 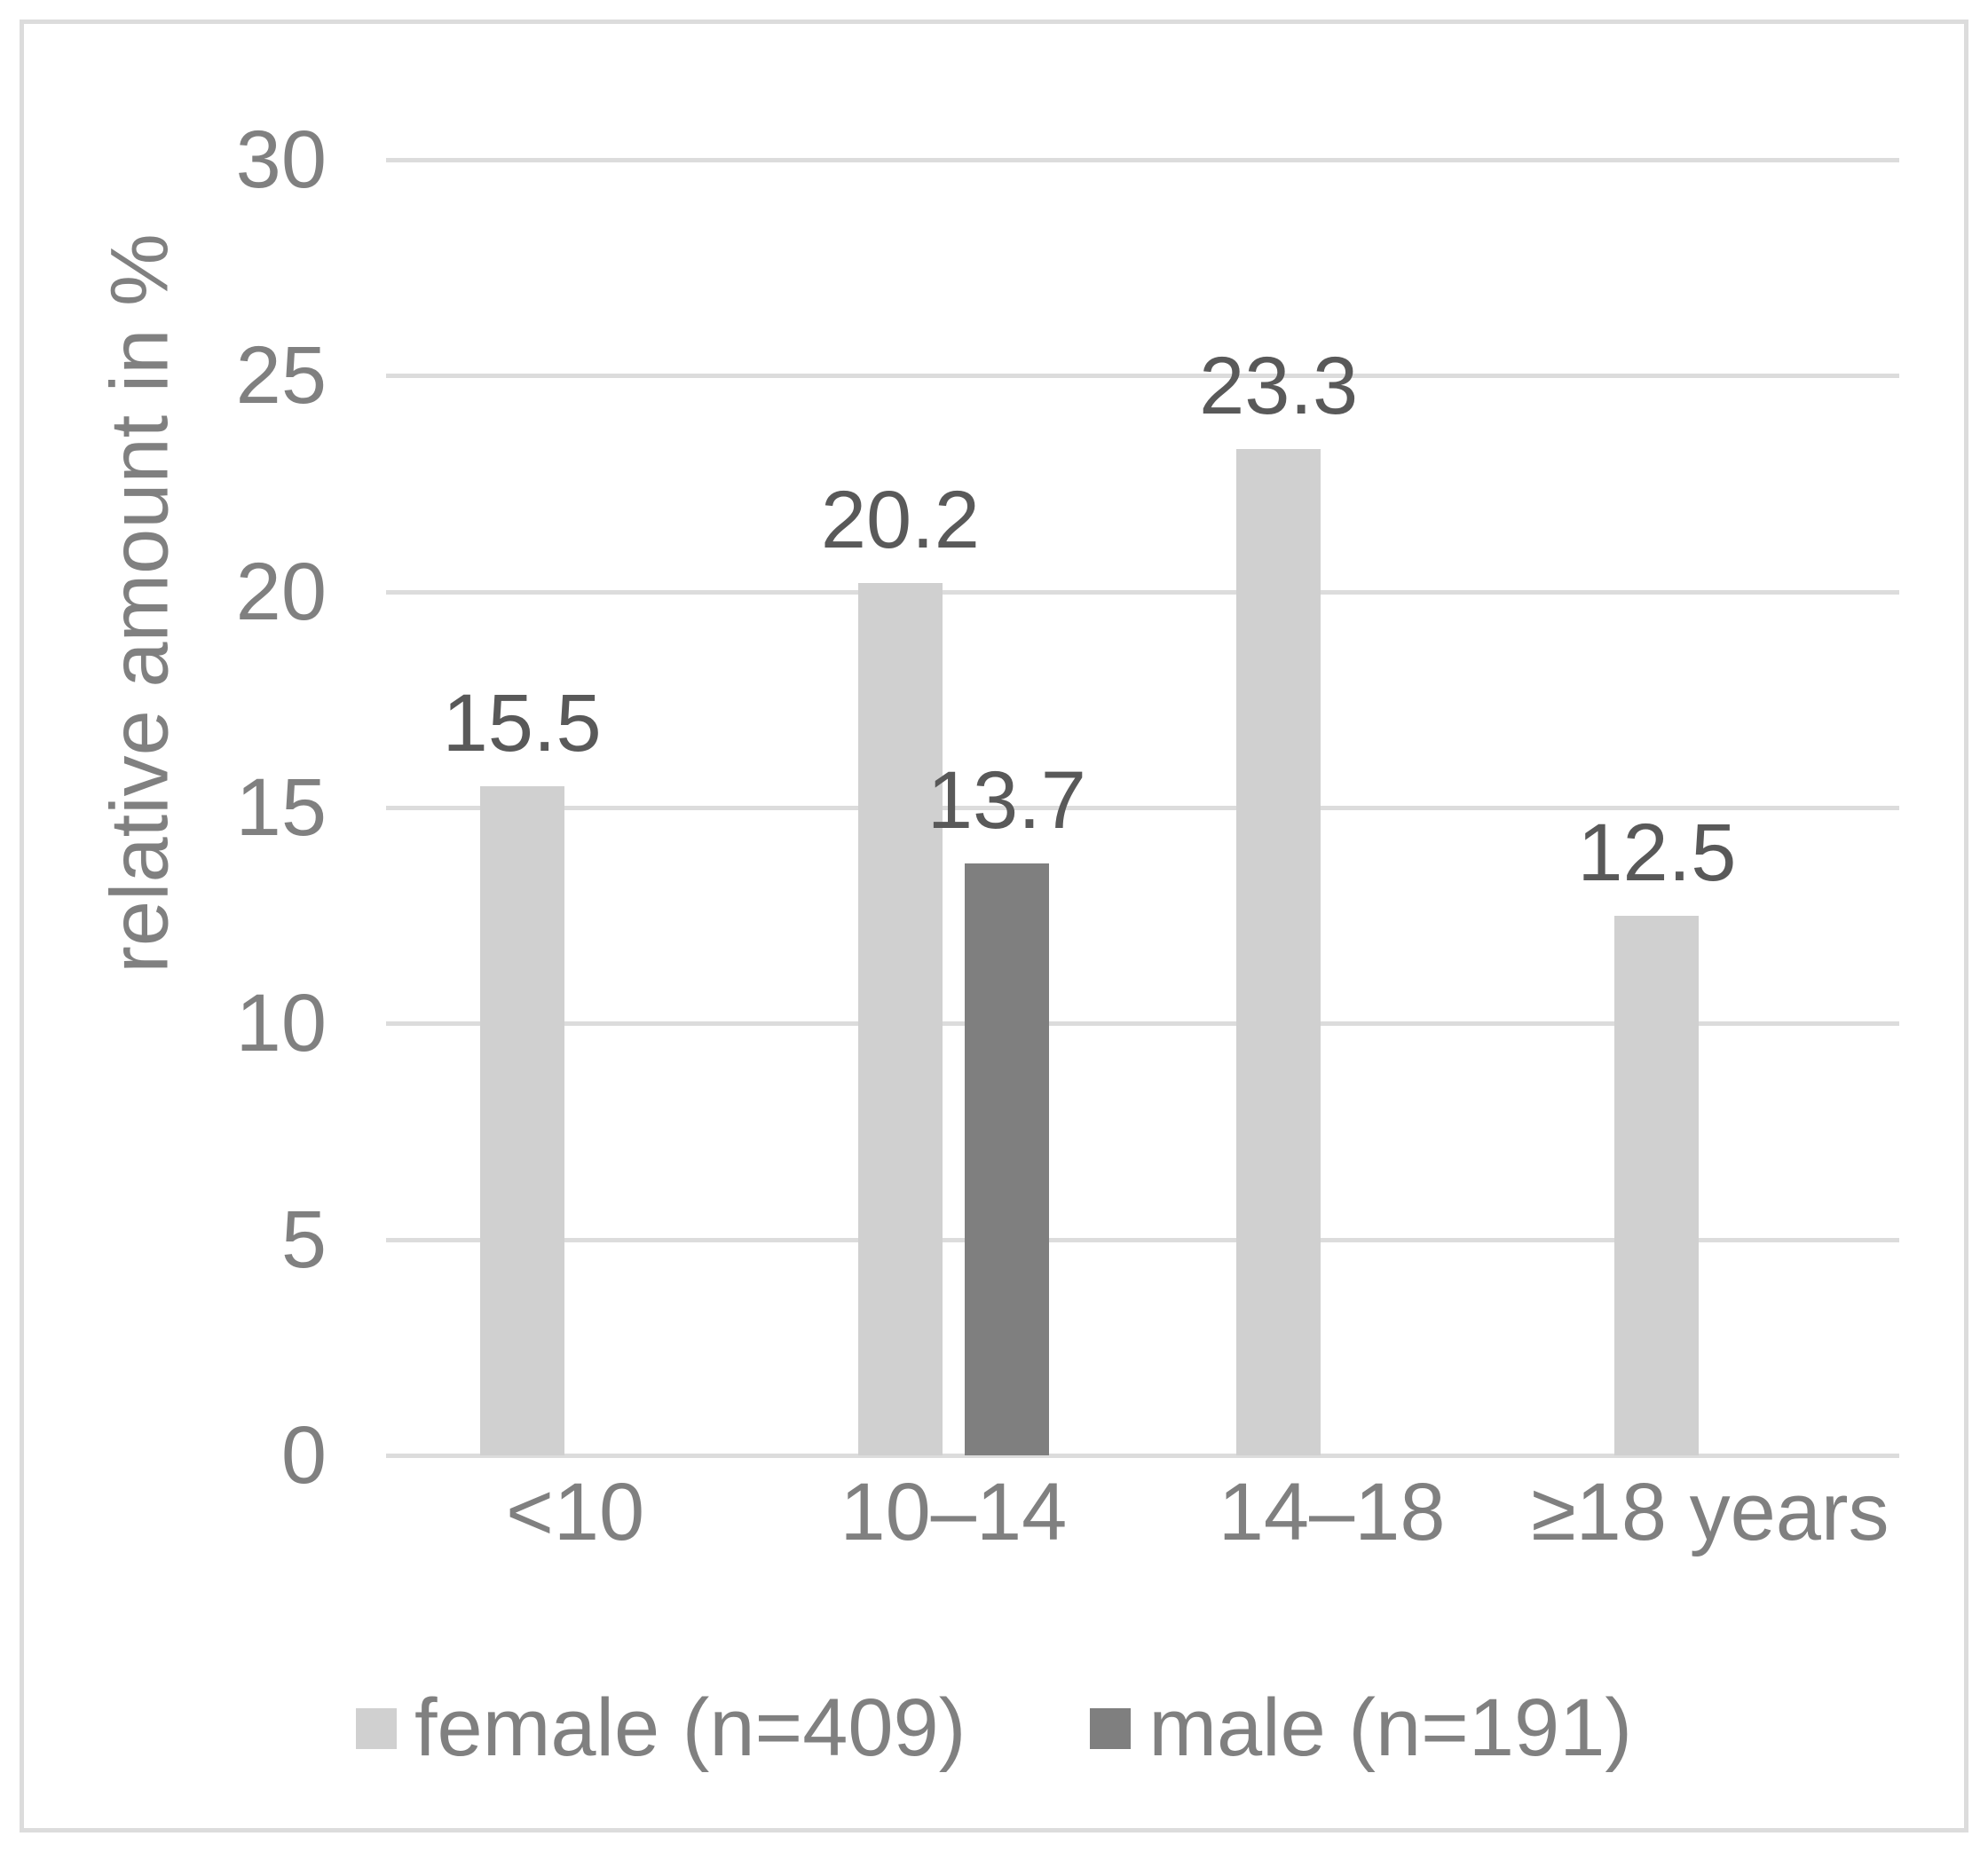 What do you see at coordinates (1142, 1513) in the screenshot?
I see `x-axis-labels: <10 10–14 14–18 ≥18 years` at bounding box center [1142, 1513].